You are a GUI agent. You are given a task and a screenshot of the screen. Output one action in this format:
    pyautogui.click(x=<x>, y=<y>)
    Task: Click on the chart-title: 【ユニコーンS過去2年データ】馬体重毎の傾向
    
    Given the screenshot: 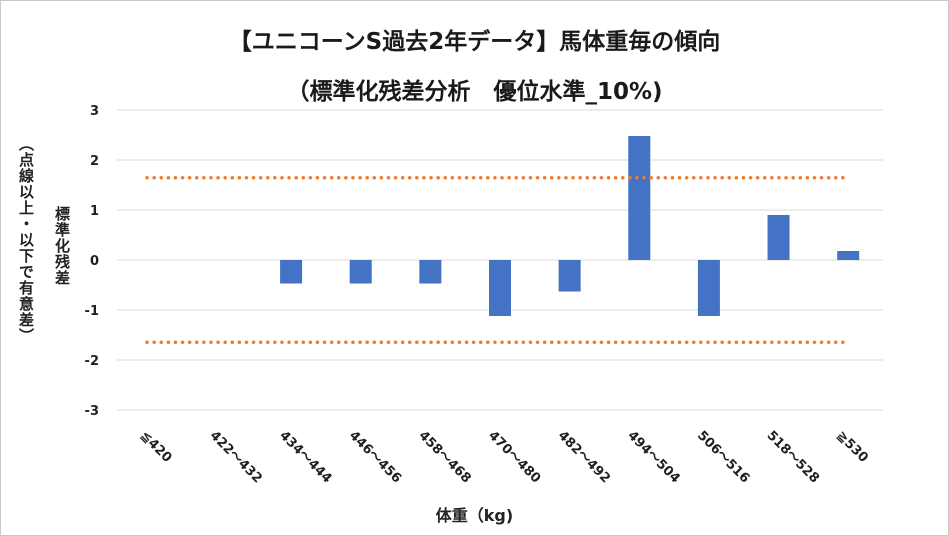 What is the action you would take?
    pyautogui.click(x=474, y=42)
    